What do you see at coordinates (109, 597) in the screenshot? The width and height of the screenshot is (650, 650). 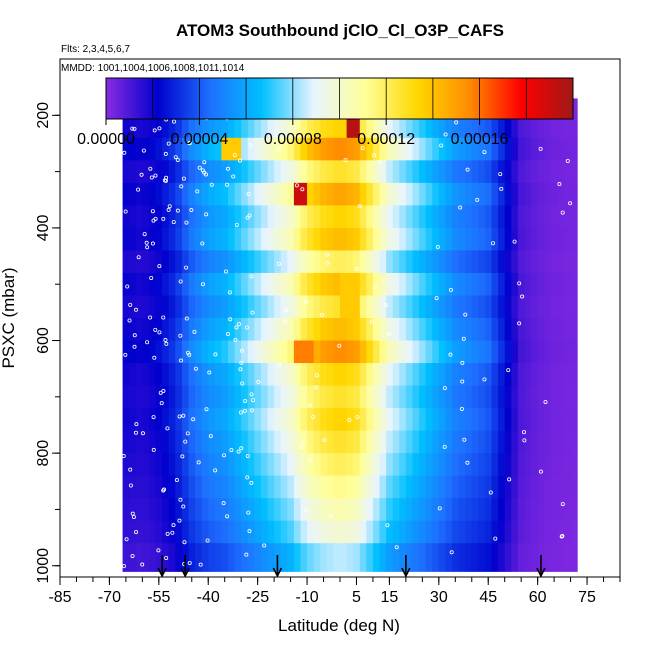 I see `x-tick-label: -70` at bounding box center [109, 597].